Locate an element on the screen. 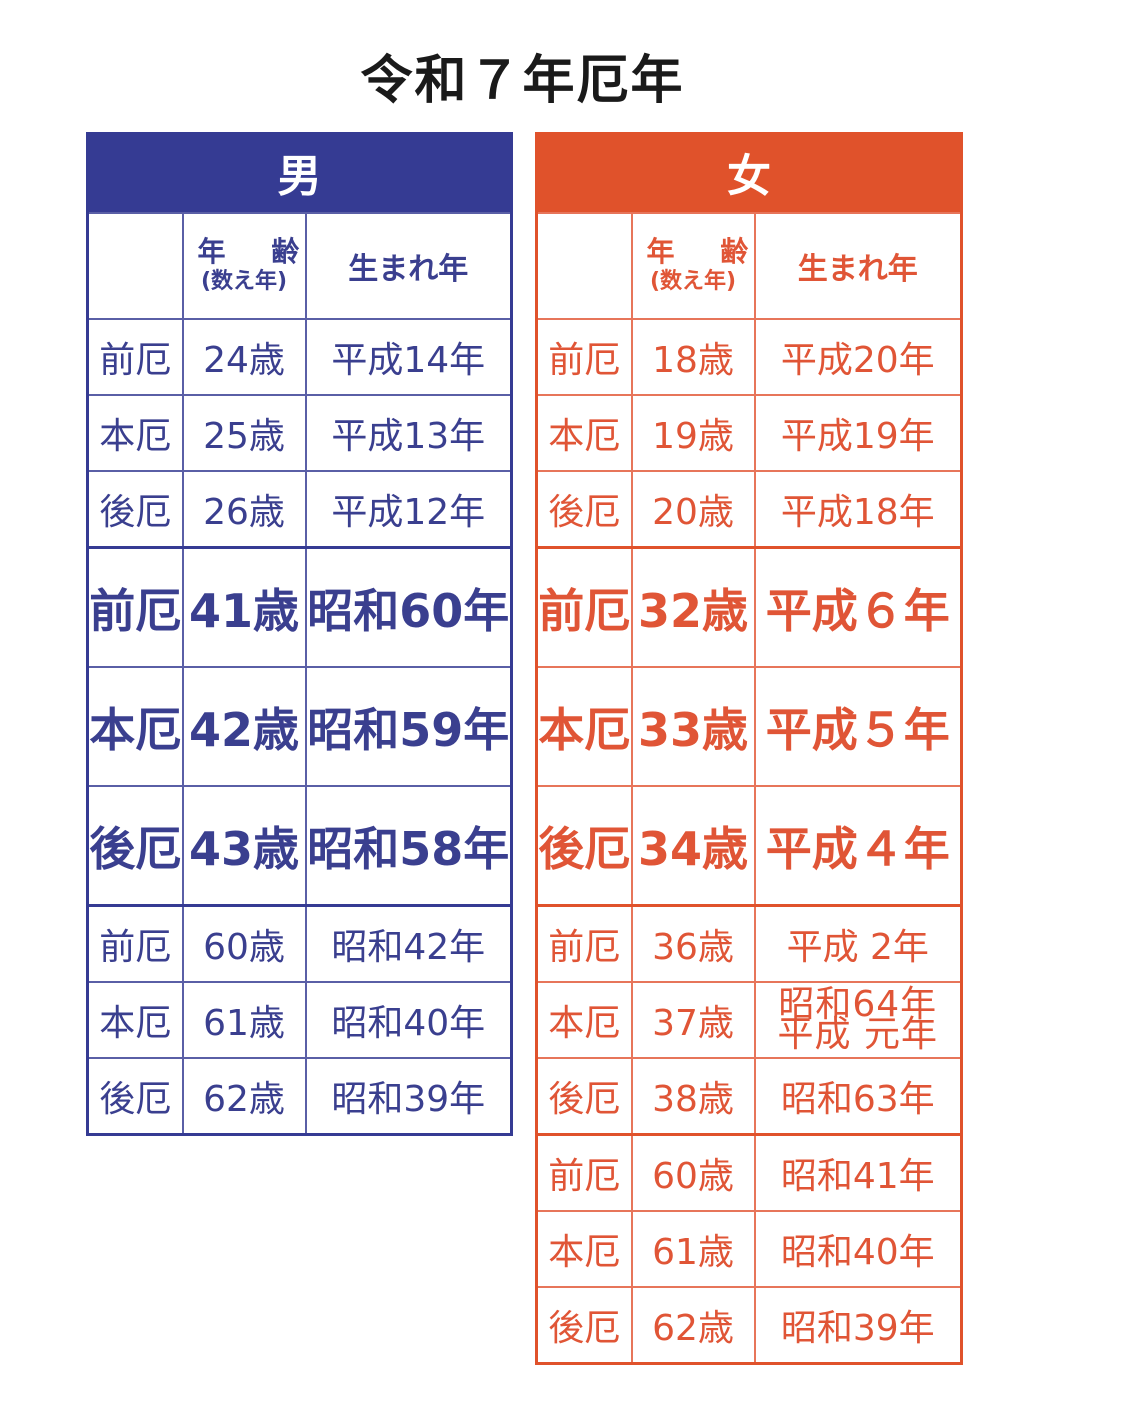  age-cell: 26歳 is located at coordinates (244, 509).